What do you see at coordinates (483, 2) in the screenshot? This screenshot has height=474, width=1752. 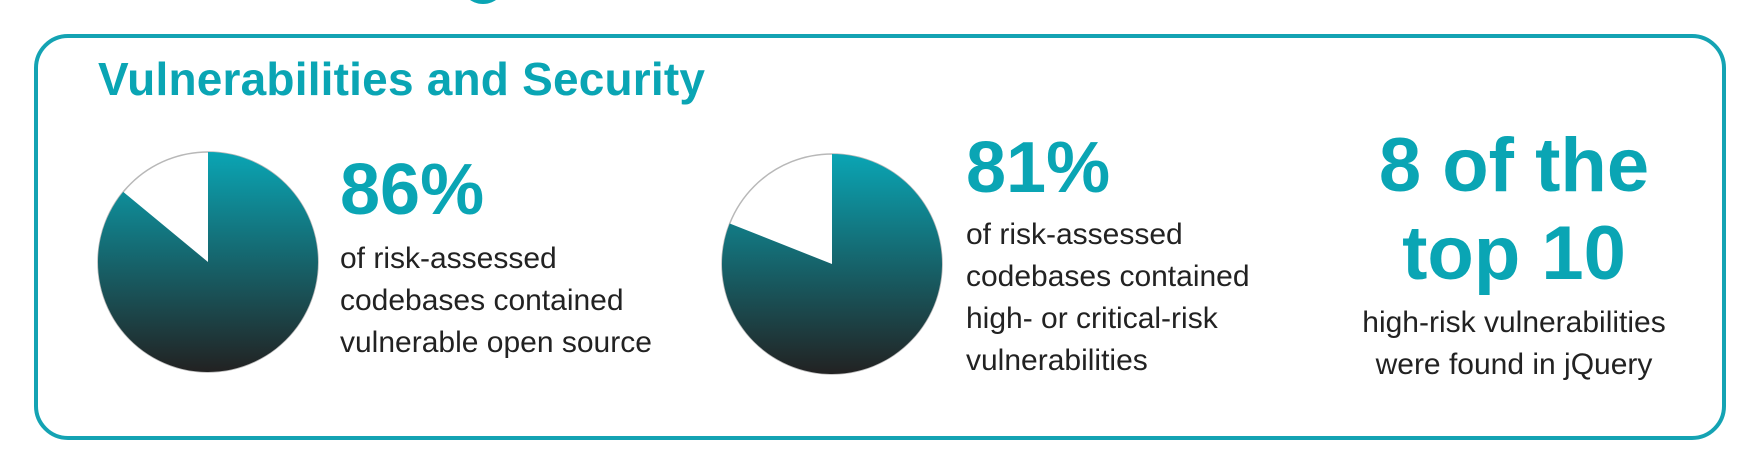 I see `cropped-heading-fragment` at bounding box center [483, 2].